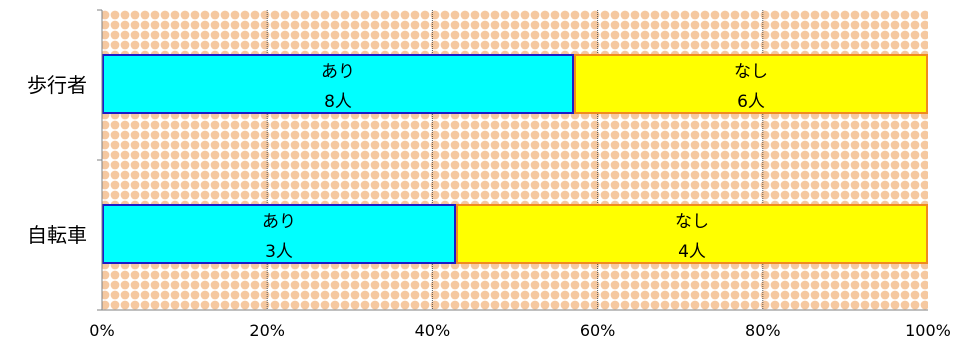 The width and height of the screenshot is (954, 347). Describe the element at coordinates (433, 330) in the screenshot. I see `x-tick-label: 40%` at that location.